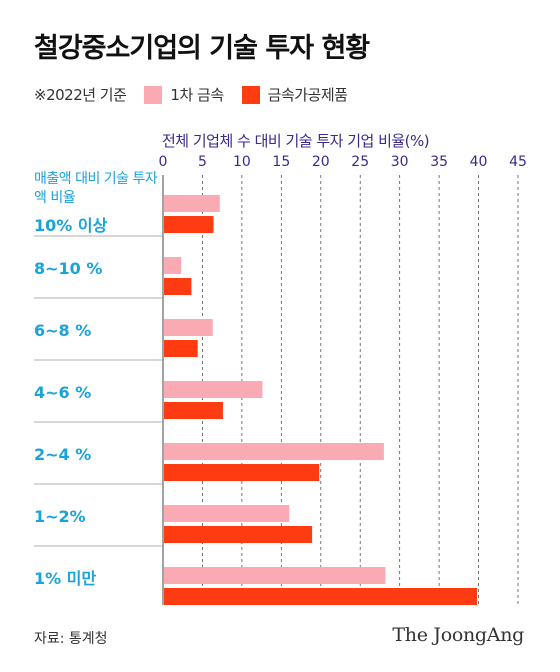 This screenshot has height=672, width=560. Describe the element at coordinates (96, 188) in the screenshot. I see `y-axis-title: 매출액 대비 기술 투자액 비율` at that location.